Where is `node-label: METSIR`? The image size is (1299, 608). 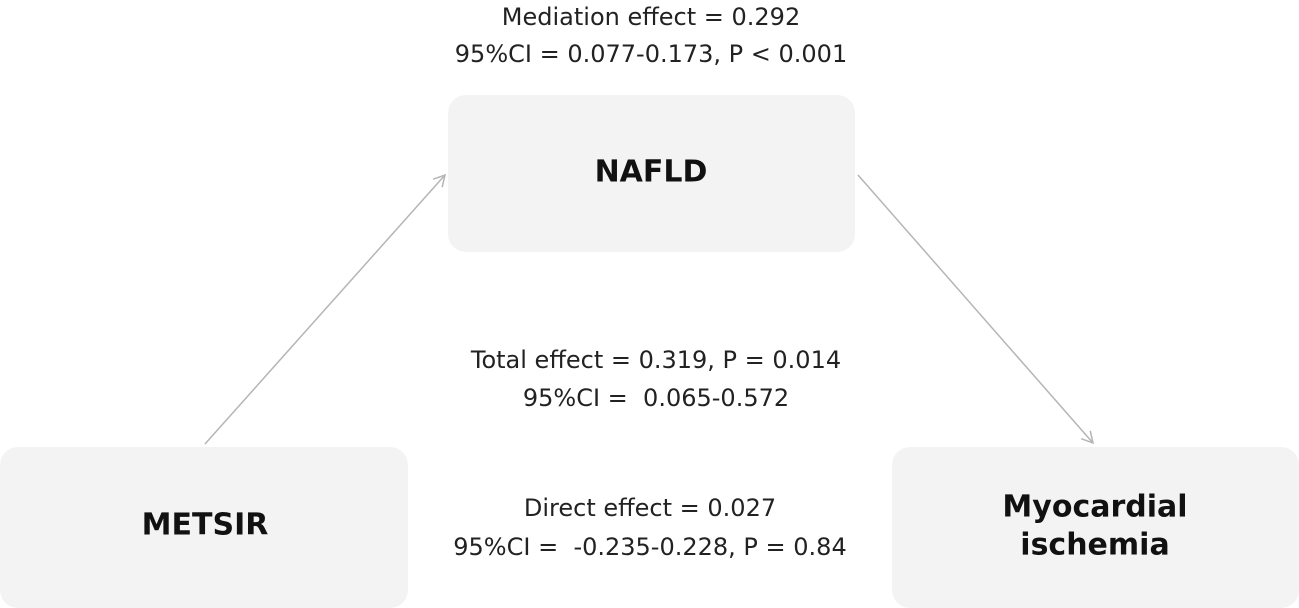 node-label: METSIR is located at coordinates (205, 525).